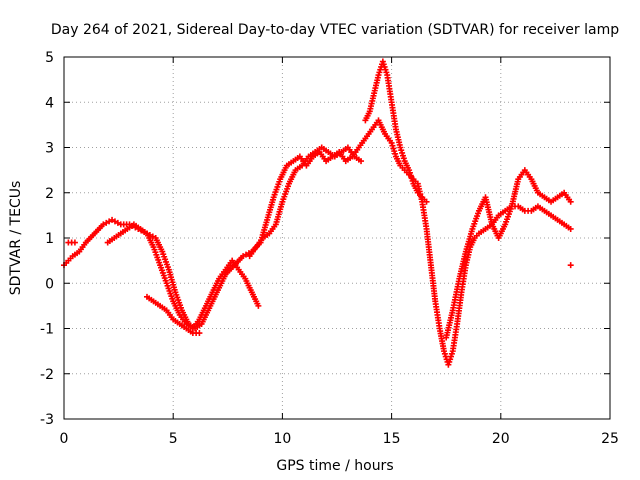  What do you see at coordinates (49, 58) in the screenshot?
I see `y-tick-label: 5` at bounding box center [49, 58].